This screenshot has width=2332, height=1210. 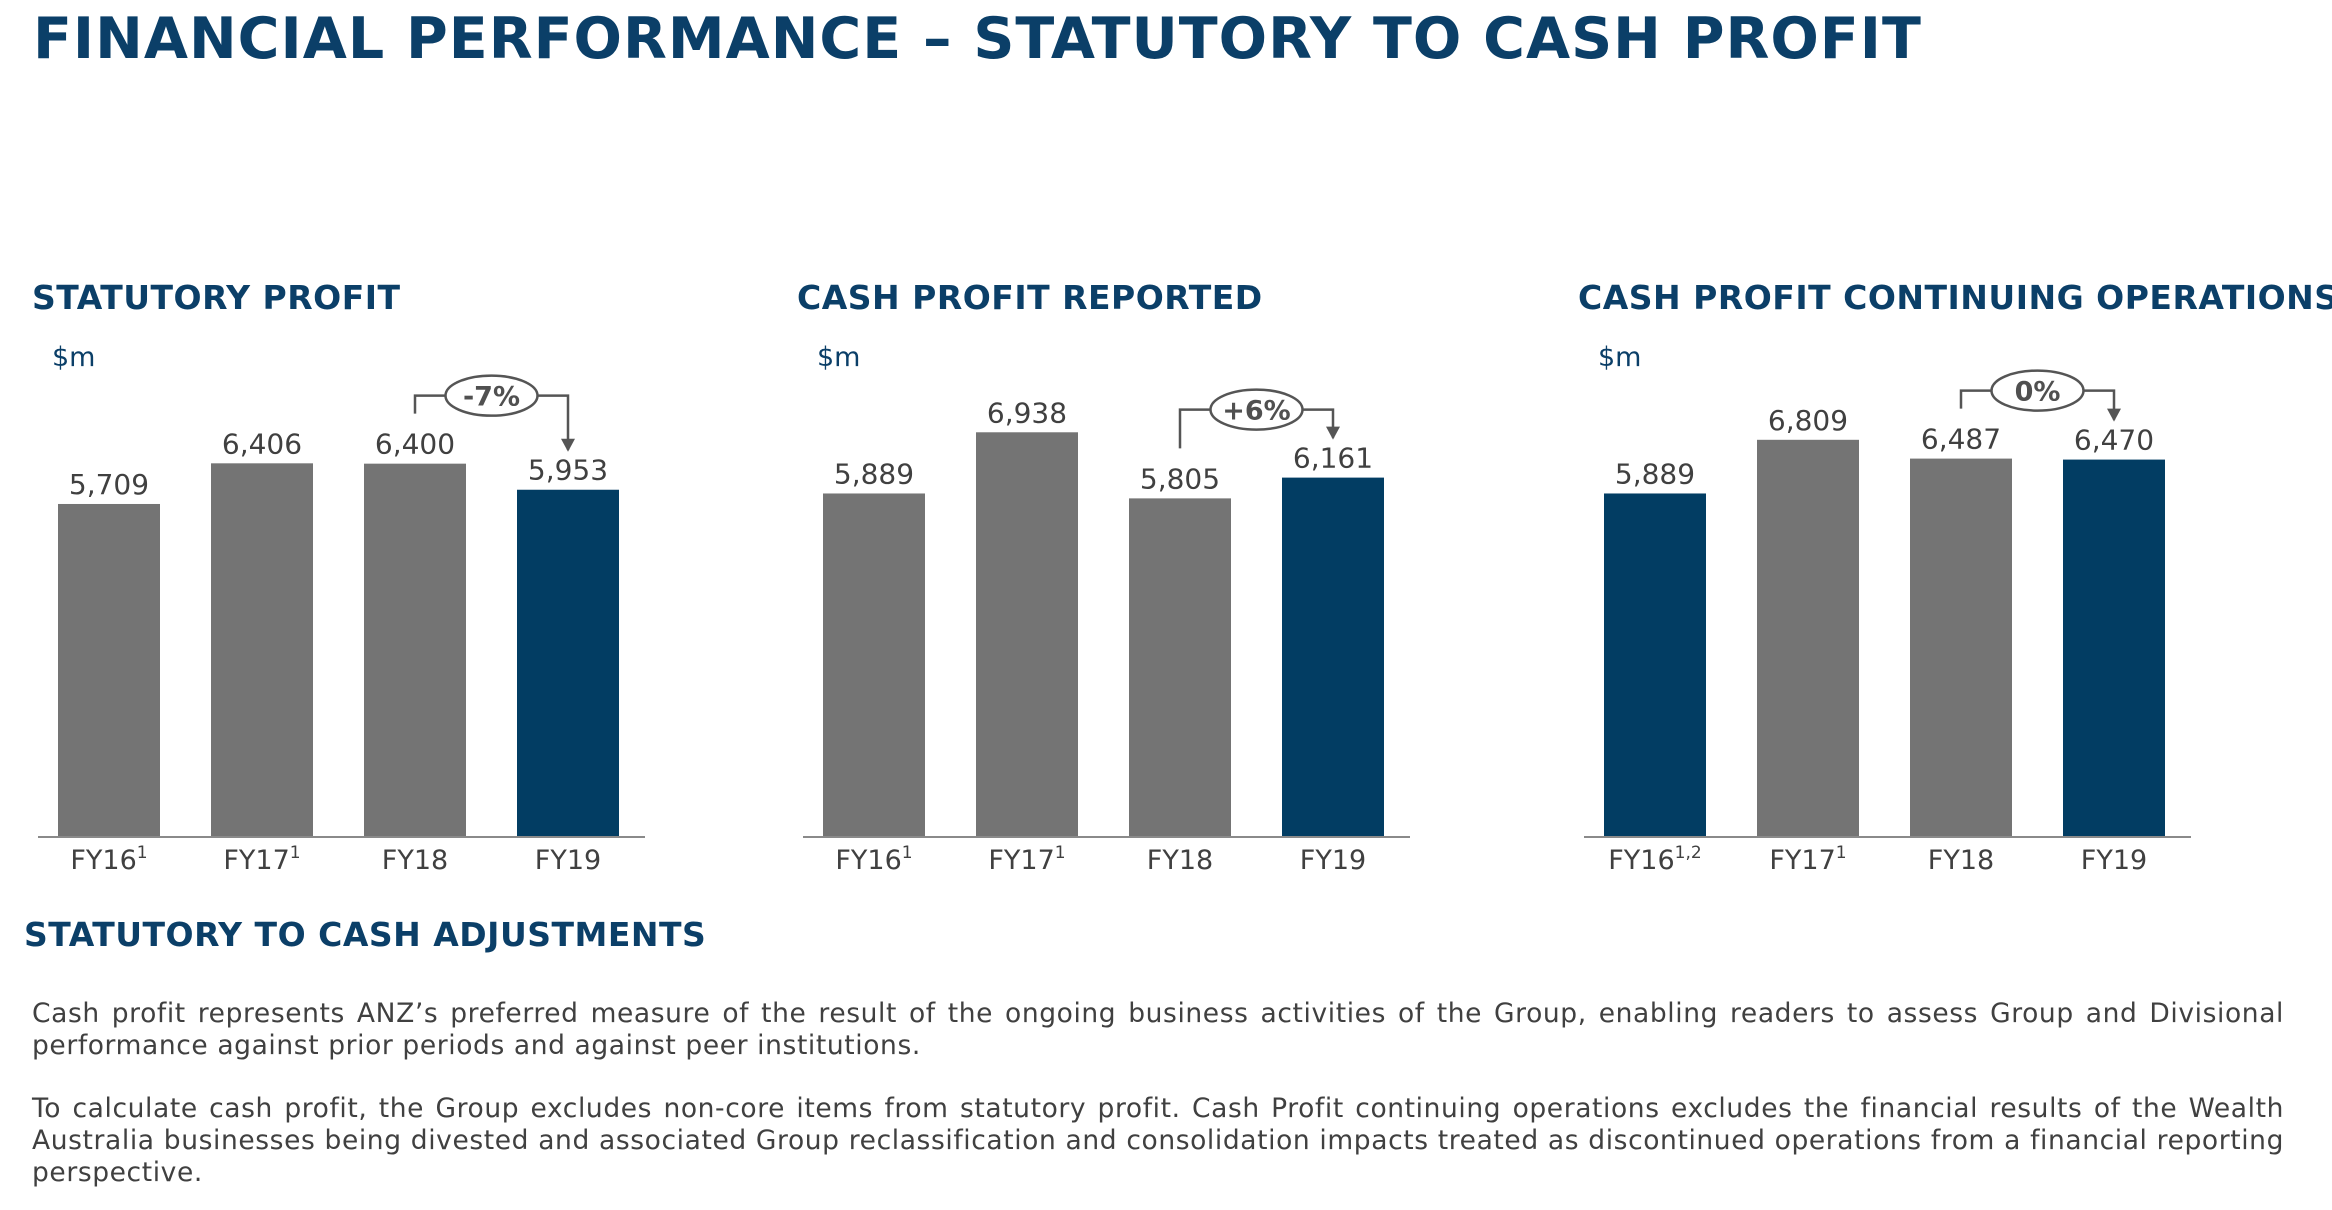 What do you see at coordinates (1030, 297) in the screenshot?
I see `chart-title: CASH PROFIT REPORTED` at bounding box center [1030, 297].